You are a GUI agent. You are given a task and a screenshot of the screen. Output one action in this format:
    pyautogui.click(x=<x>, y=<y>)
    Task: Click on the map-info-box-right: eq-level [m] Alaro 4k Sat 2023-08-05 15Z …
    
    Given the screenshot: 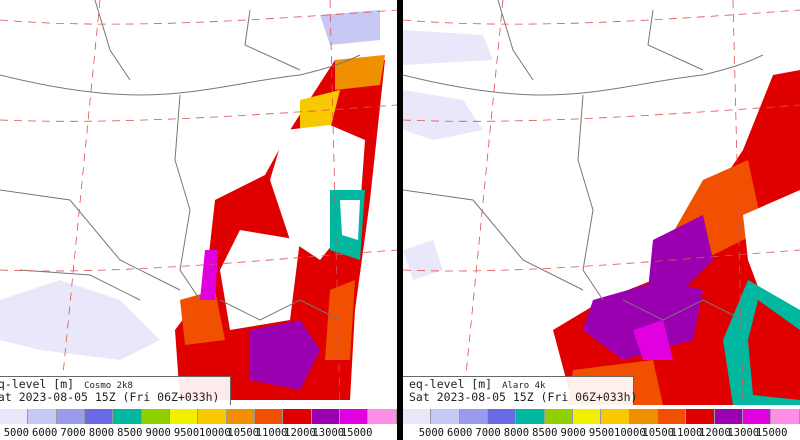 What is the action you would take?
    pyautogui.click(x=520, y=391)
    